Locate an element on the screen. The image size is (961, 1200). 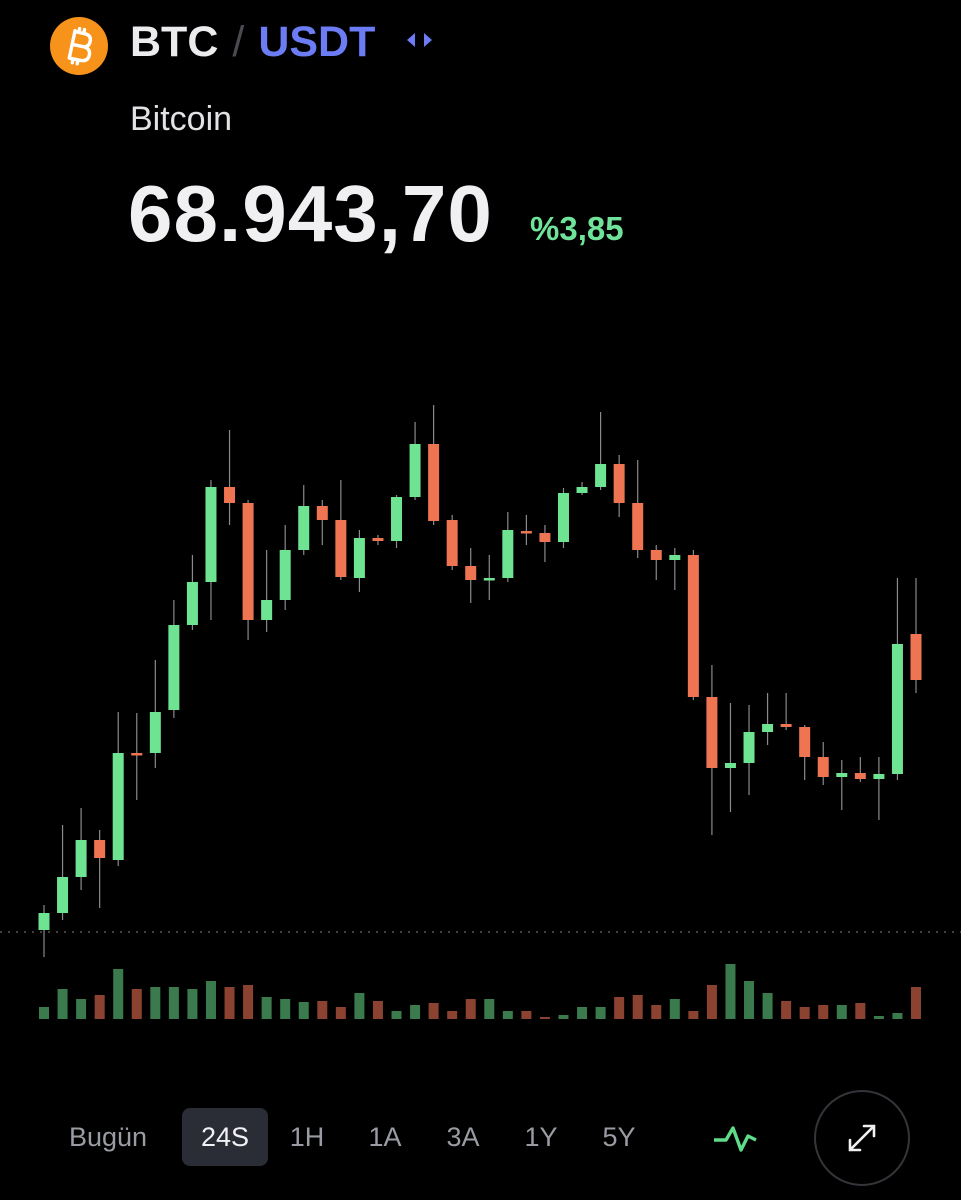
price: 68.943,70 is located at coordinates (310, 213).